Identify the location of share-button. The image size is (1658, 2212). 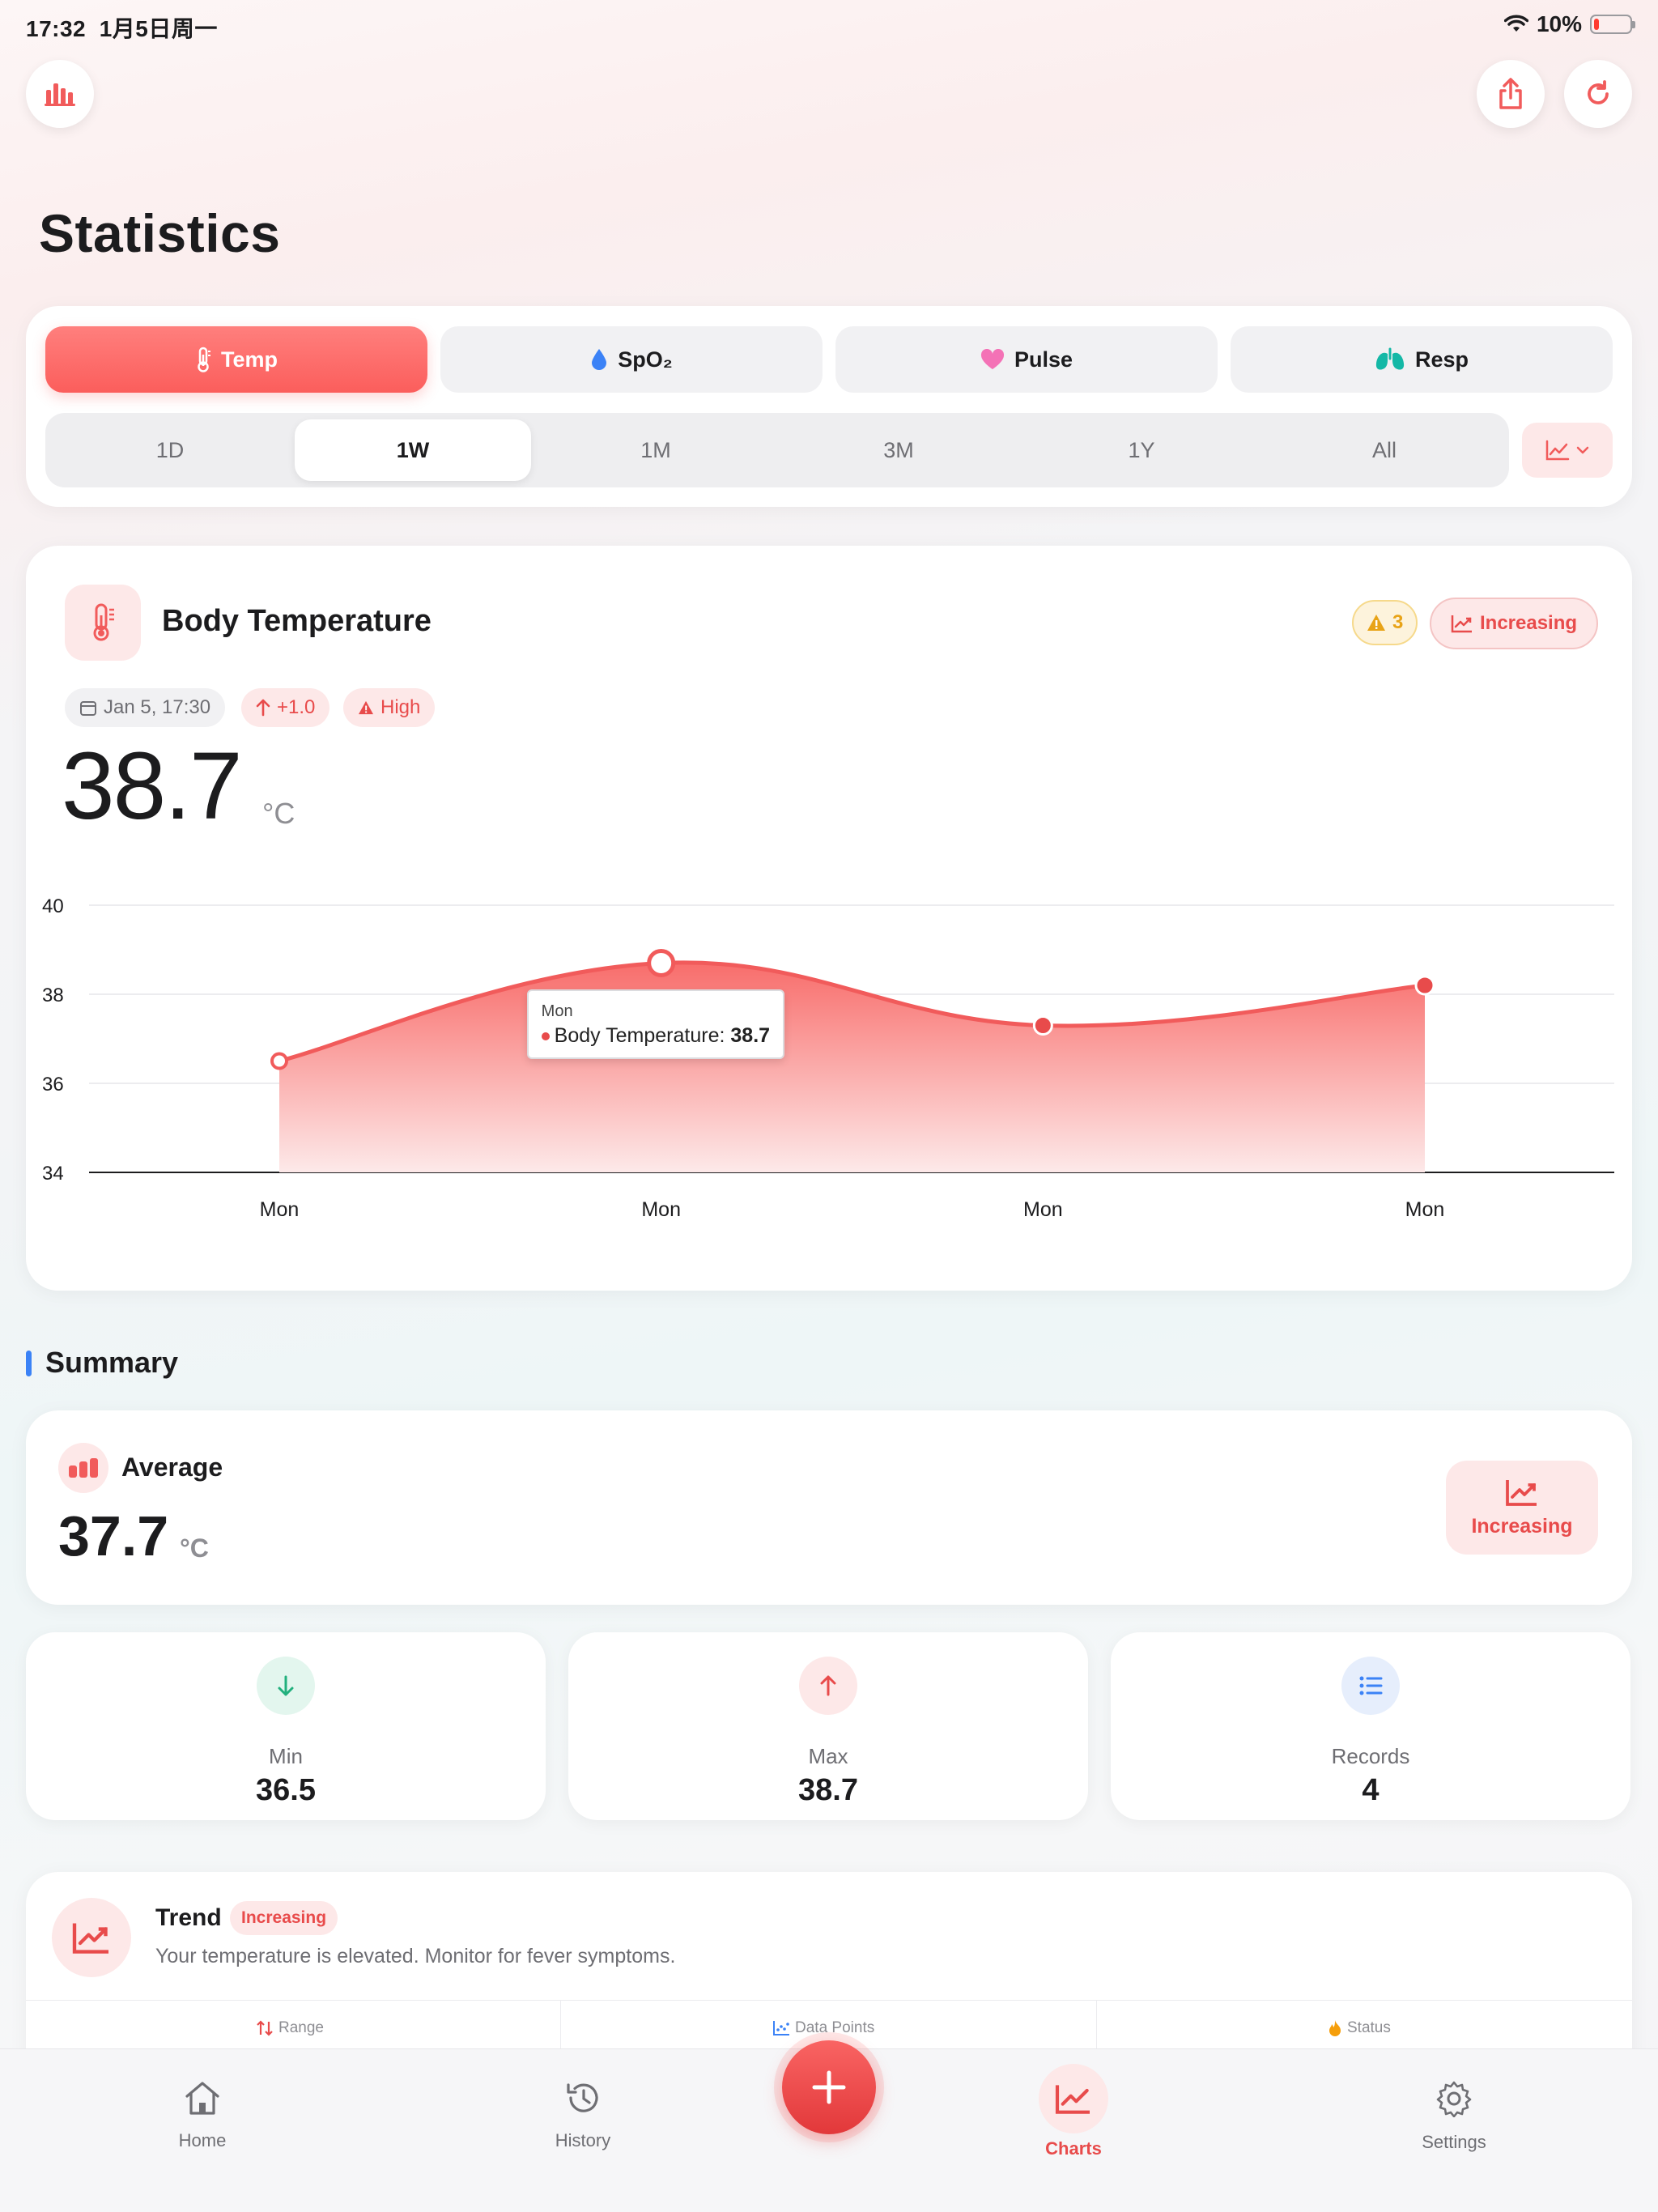
(1511, 94).